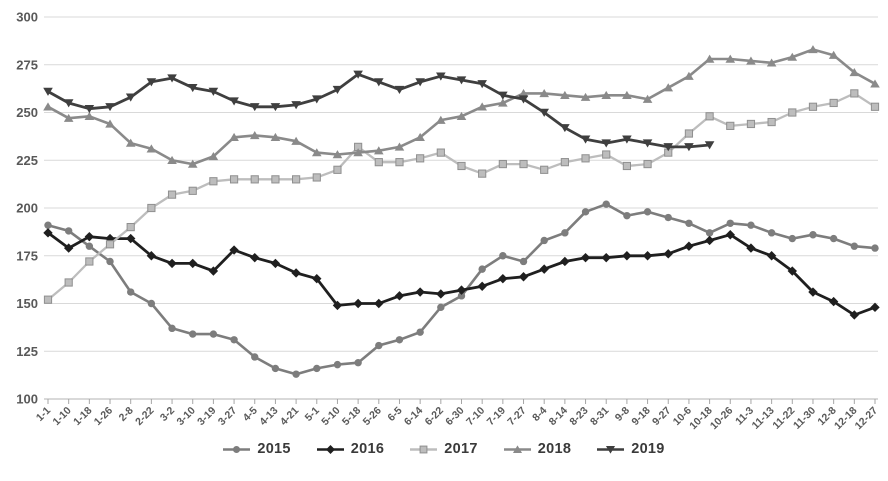 The height and width of the screenshot is (481, 888). Describe the element at coordinates (367, 449) in the screenshot. I see `legend-label: 2016` at that location.